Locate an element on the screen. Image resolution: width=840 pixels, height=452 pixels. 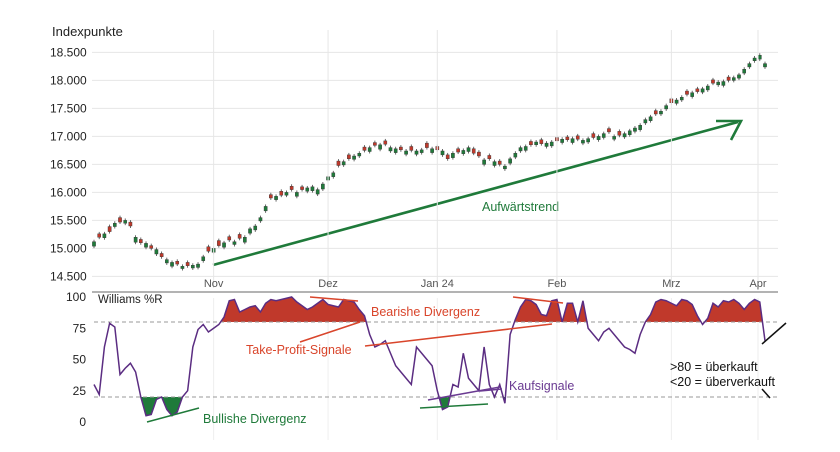
overbought-pointer is located at coordinates (774, 333).